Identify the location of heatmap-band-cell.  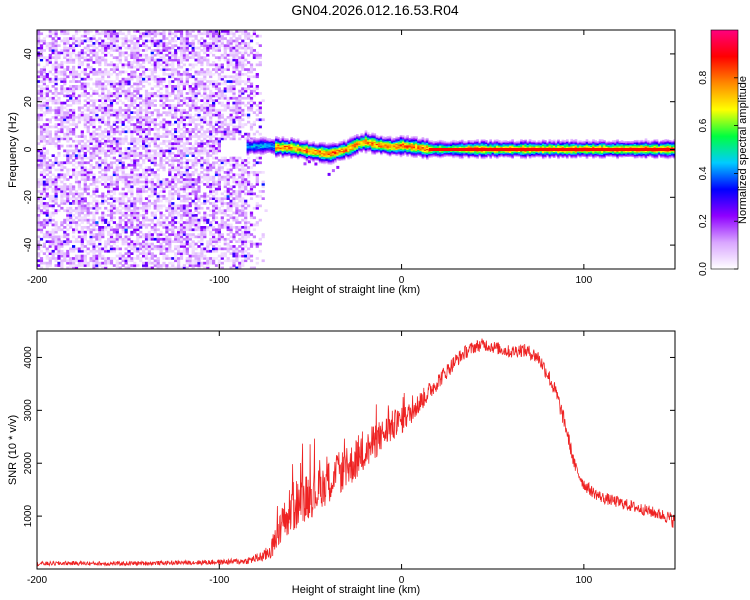
(261, 143).